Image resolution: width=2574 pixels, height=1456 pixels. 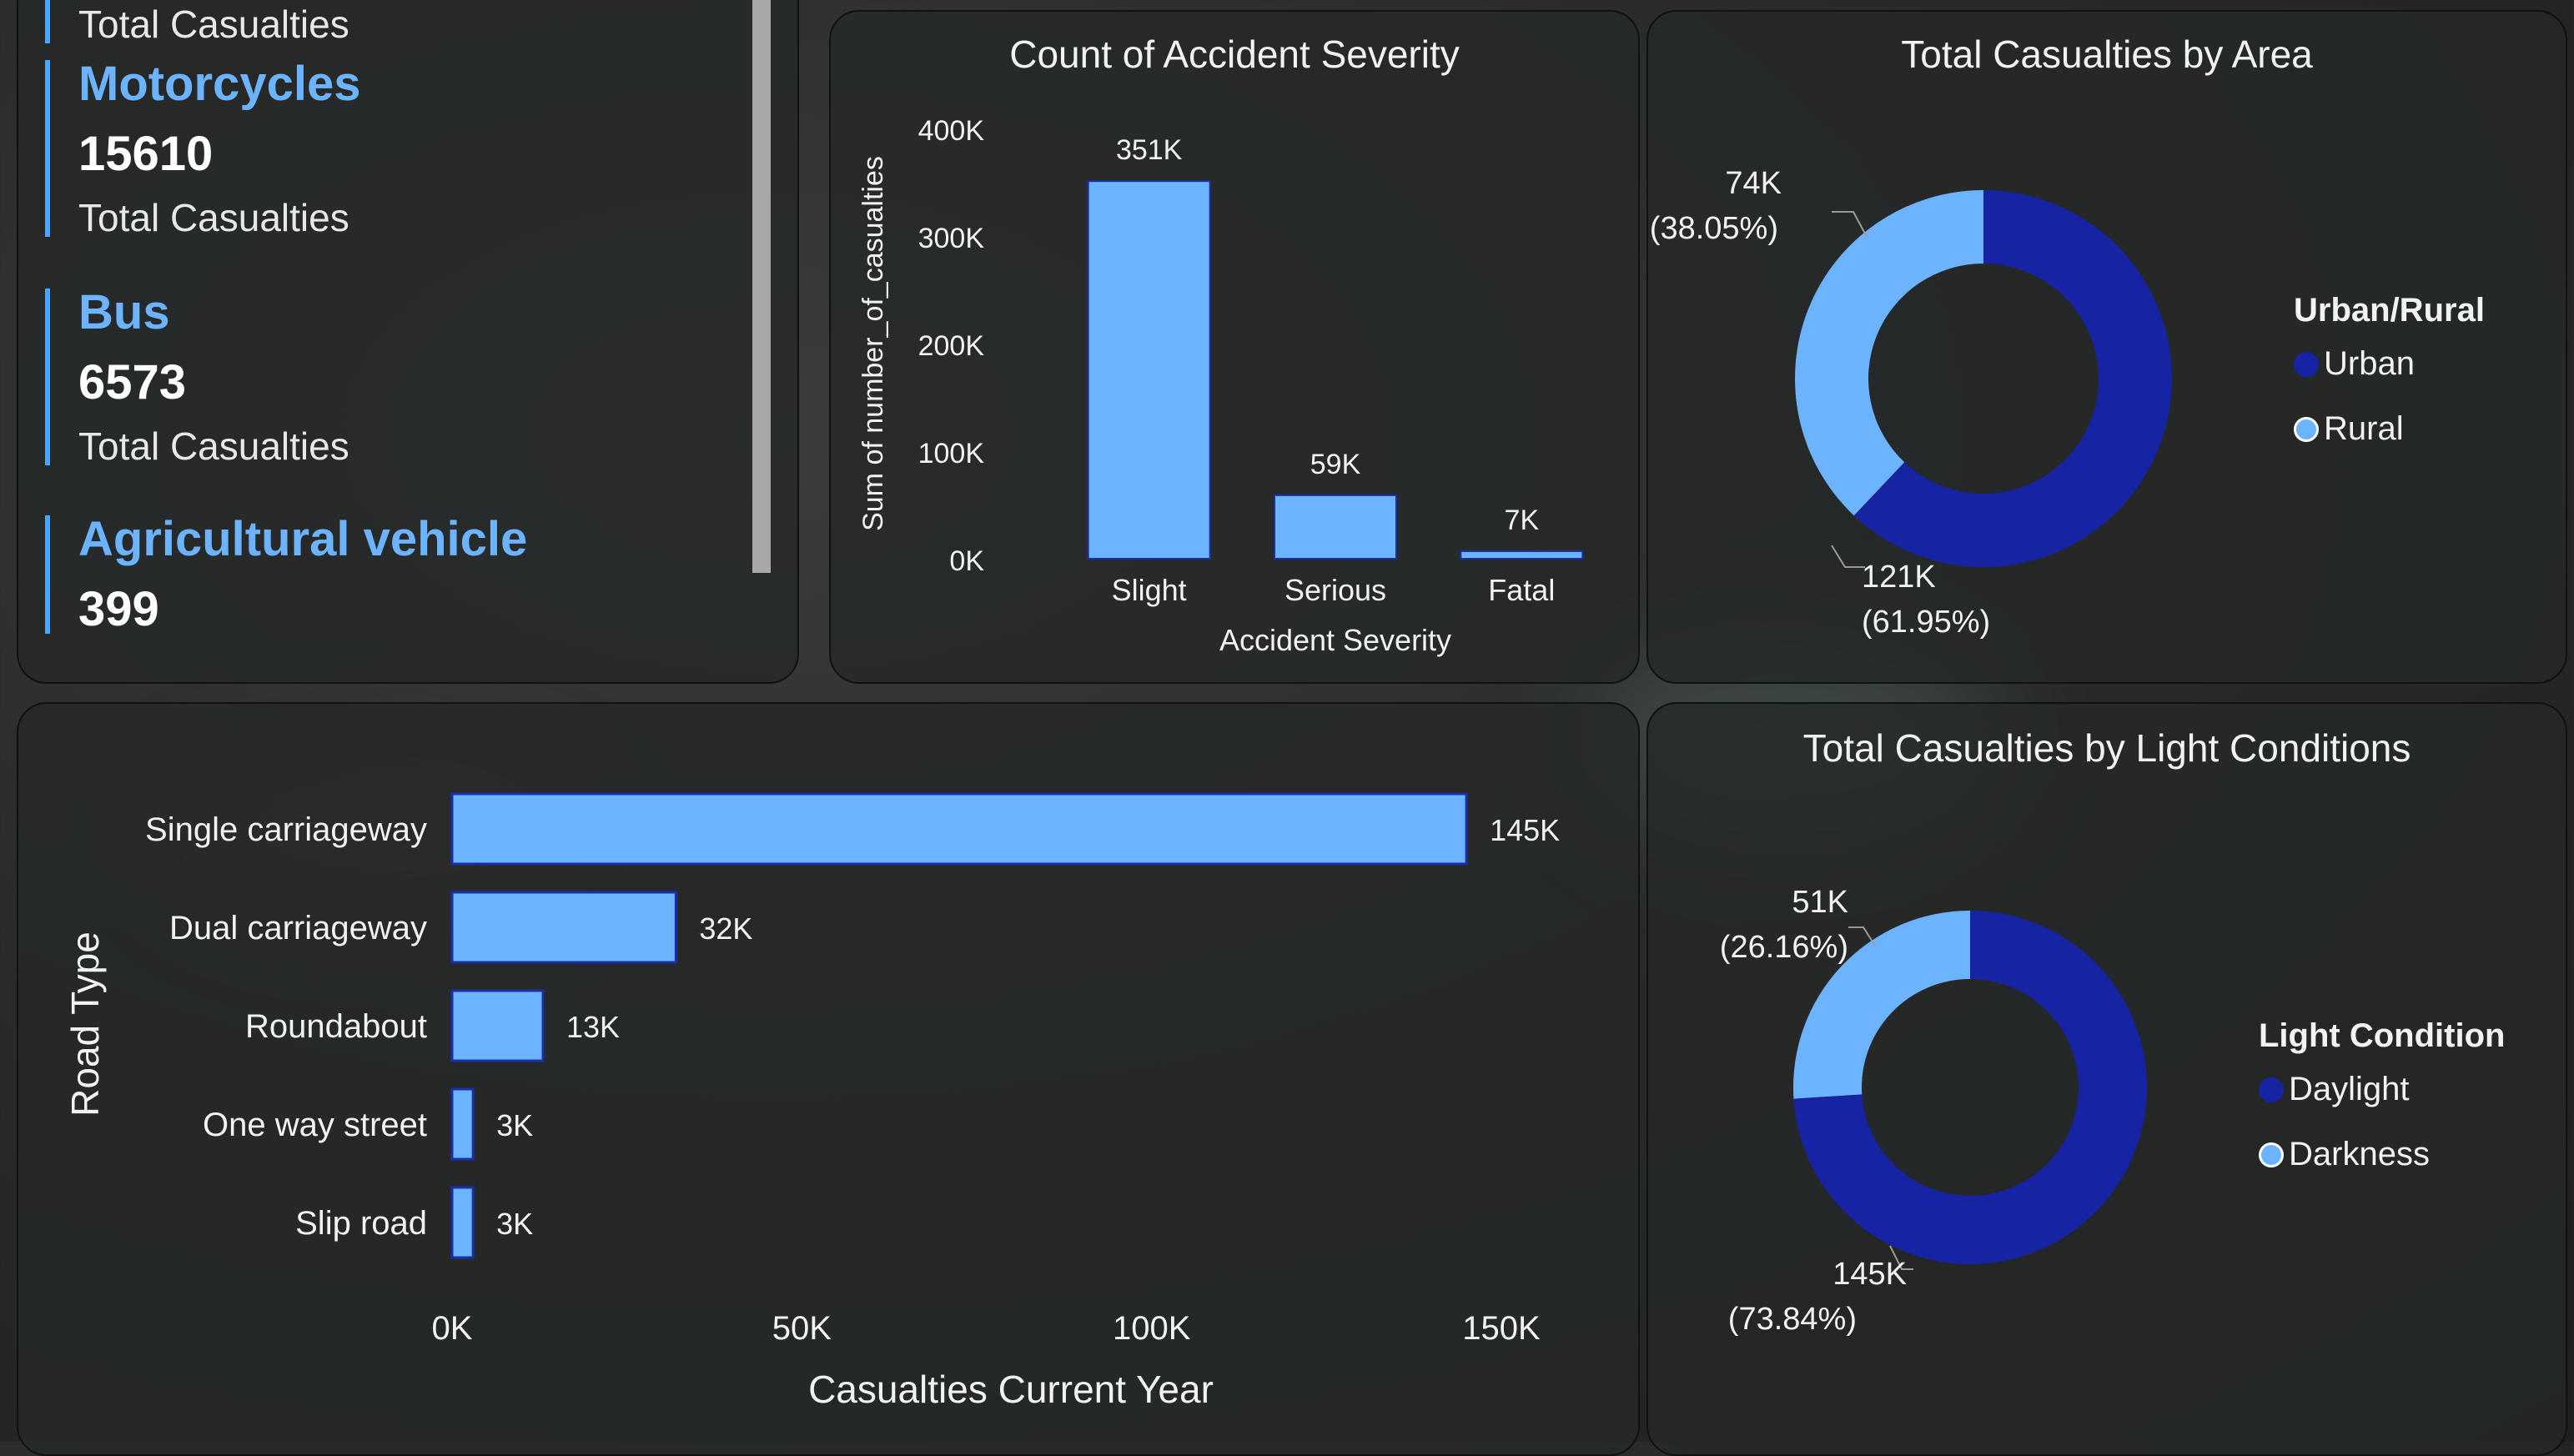 What do you see at coordinates (452, 1328) in the screenshot?
I see `x-tick-label: 0K` at bounding box center [452, 1328].